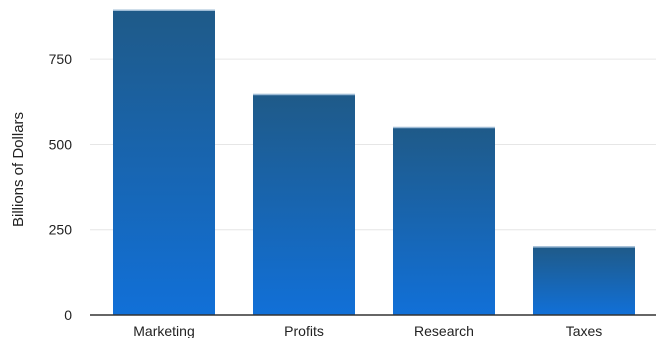  What do you see at coordinates (163, 330) in the screenshot?
I see `x-tick-label-marketing: Marketing` at bounding box center [163, 330].